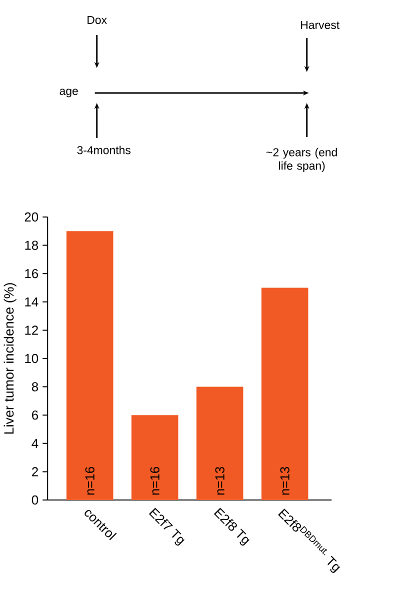 This screenshot has width=411, height=605. I want to click on text: age, so click(69, 93).